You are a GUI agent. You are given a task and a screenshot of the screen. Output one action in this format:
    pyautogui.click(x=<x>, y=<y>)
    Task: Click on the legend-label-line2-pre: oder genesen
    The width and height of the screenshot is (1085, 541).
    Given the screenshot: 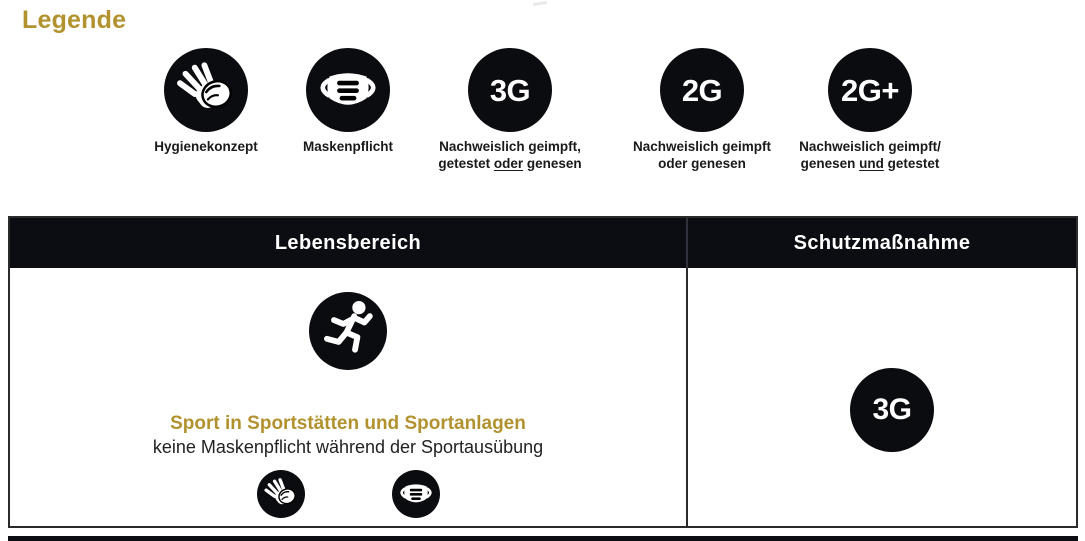 What is the action you would take?
    pyautogui.click(x=702, y=163)
    